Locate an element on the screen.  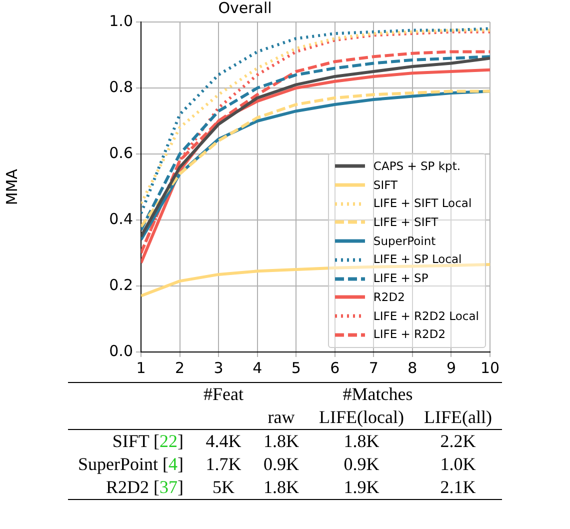
y-tick-label: 0.4 is located at coordinates (121, 219).